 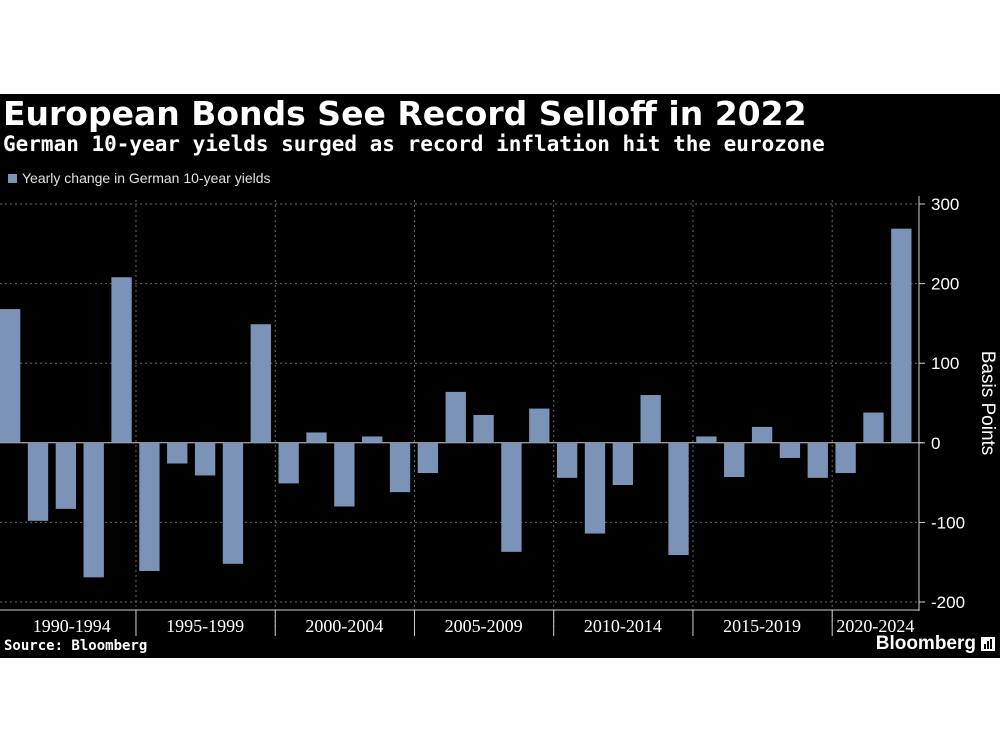 I want to click on bar-2020, so click(x=845, y=458).